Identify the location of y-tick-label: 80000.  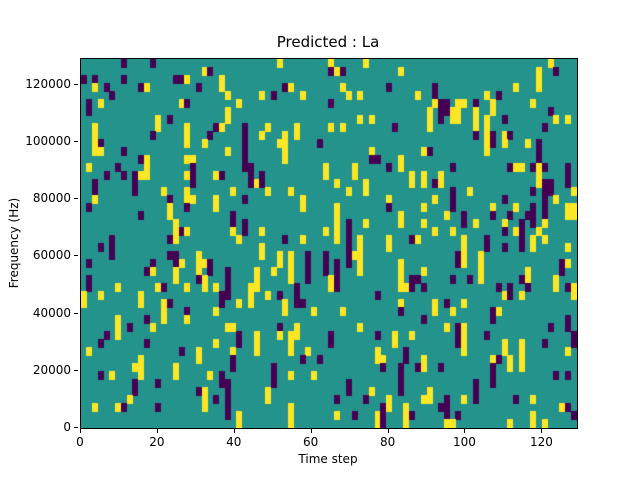
(51, 198).